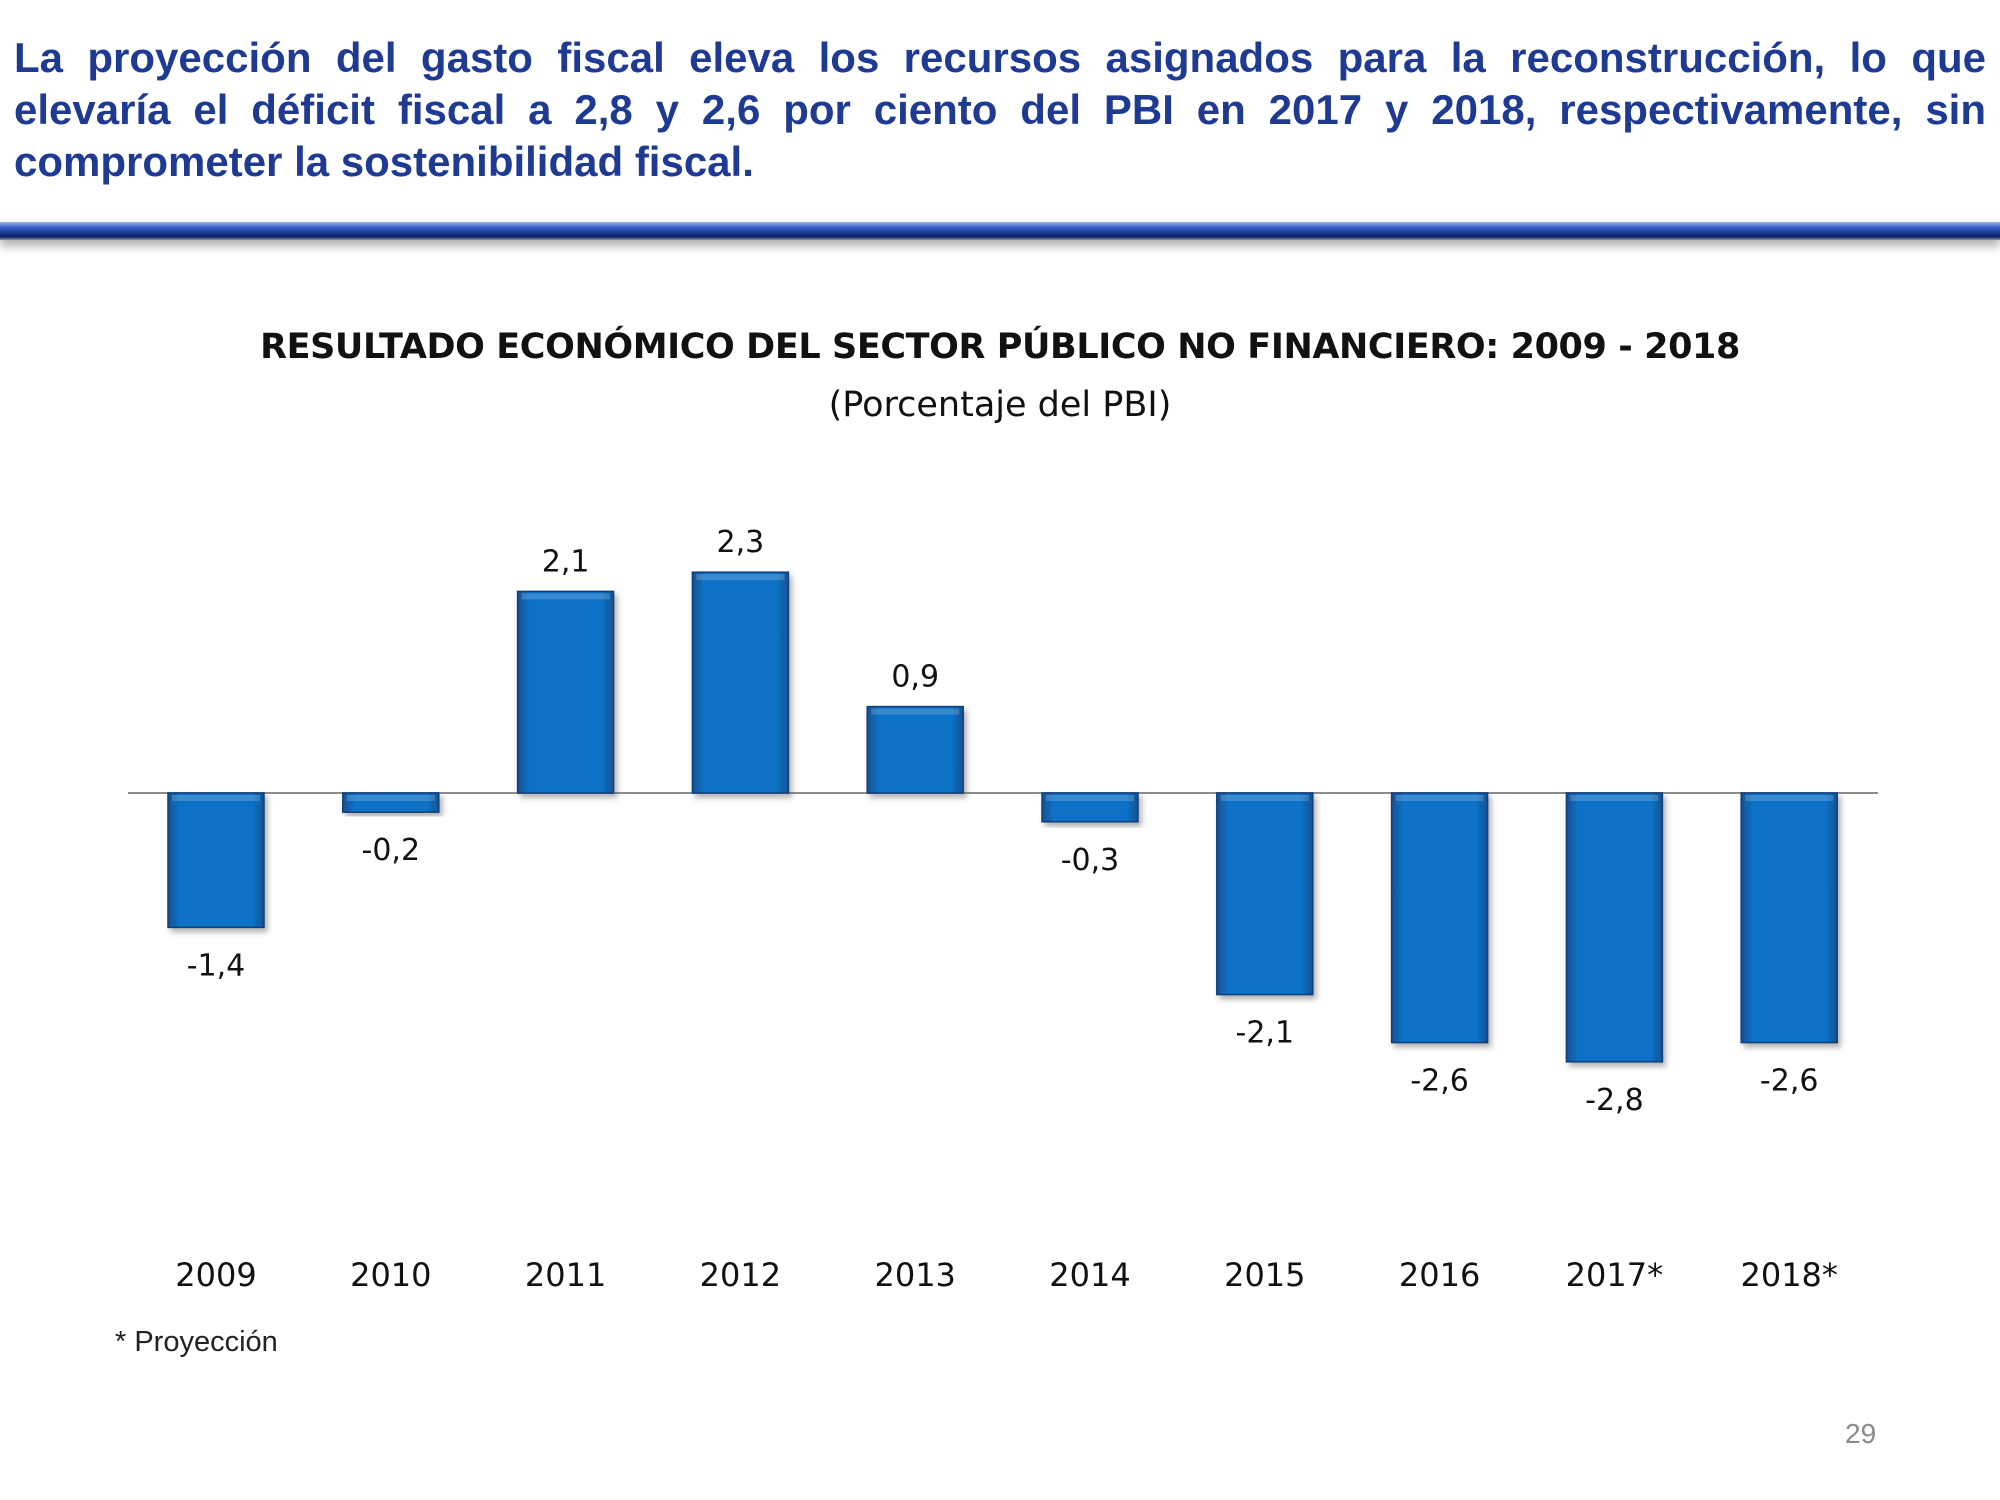  I want to click on data-label: -0,3, so click(1090, 860).